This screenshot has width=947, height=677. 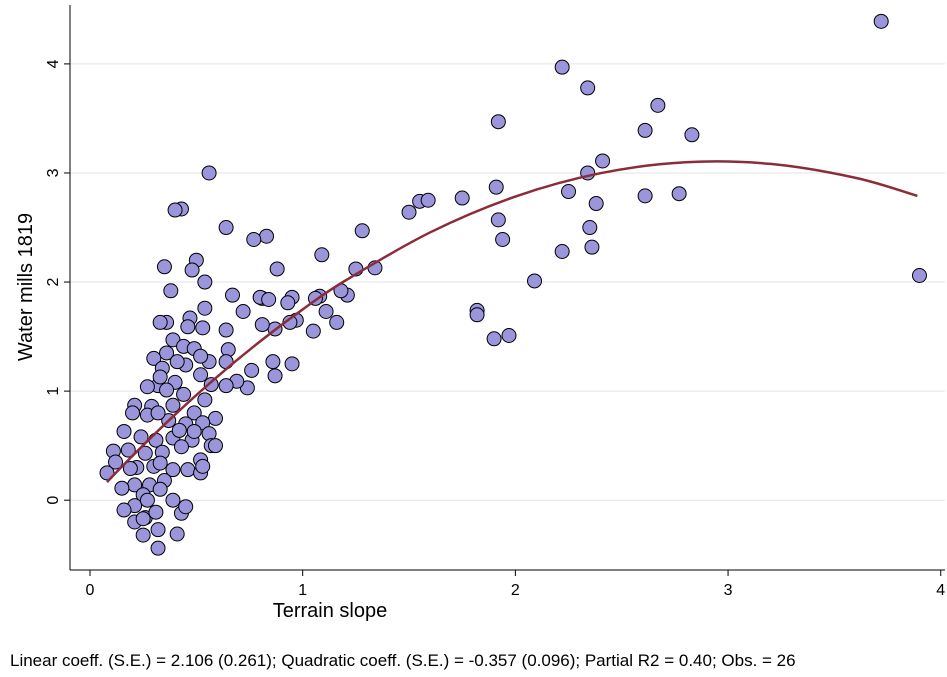 What do you see at coordinates (90, 590) in the screenshot?
I see `x-tick-label: 0` at bounding box center [90, 590].